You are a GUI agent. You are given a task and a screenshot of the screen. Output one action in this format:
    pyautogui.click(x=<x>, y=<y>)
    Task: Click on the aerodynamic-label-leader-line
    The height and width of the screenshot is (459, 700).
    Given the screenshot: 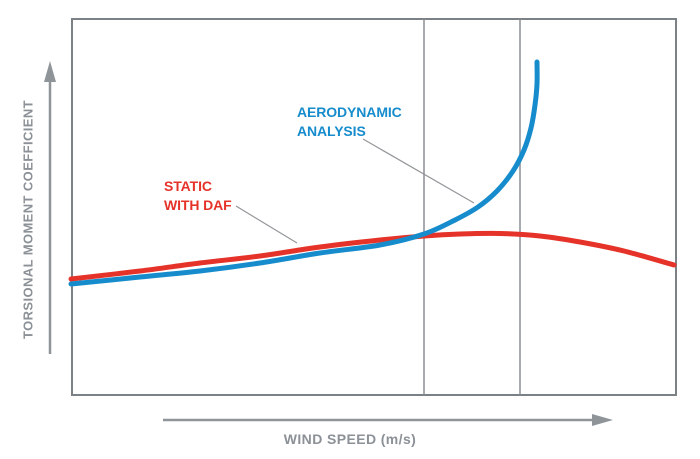 What is the action you would take?
    pyautogui.click(x=418, y=171)
    